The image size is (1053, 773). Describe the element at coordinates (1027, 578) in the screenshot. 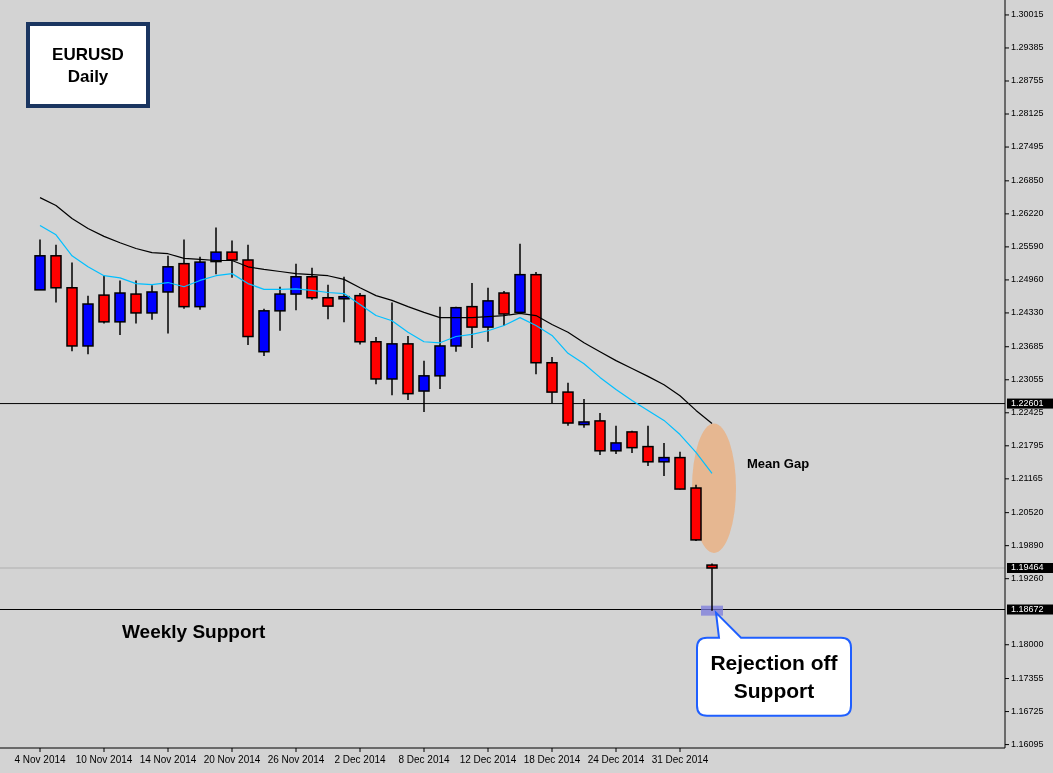

I see `y-tick-label: 1.19260` at that location.